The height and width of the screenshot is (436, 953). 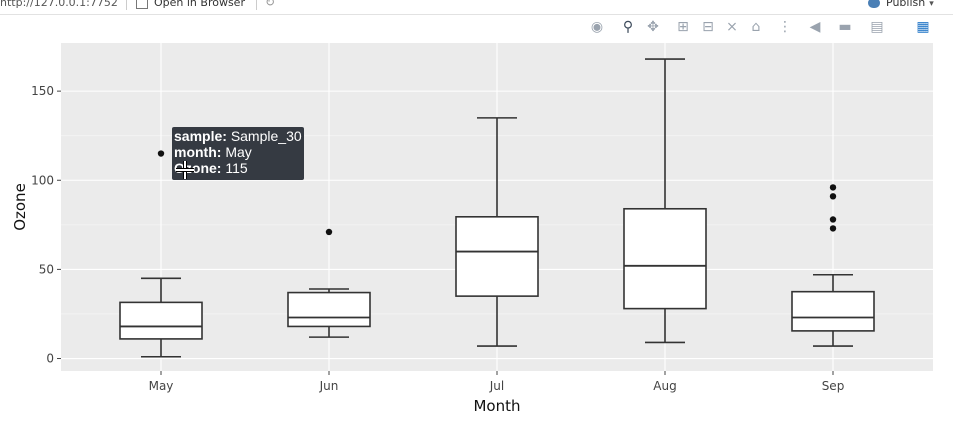 What do you see at coordinates (50, 359) in the screenshot?
I see `y-tick-label: 0` at bounding box center [50, 359].